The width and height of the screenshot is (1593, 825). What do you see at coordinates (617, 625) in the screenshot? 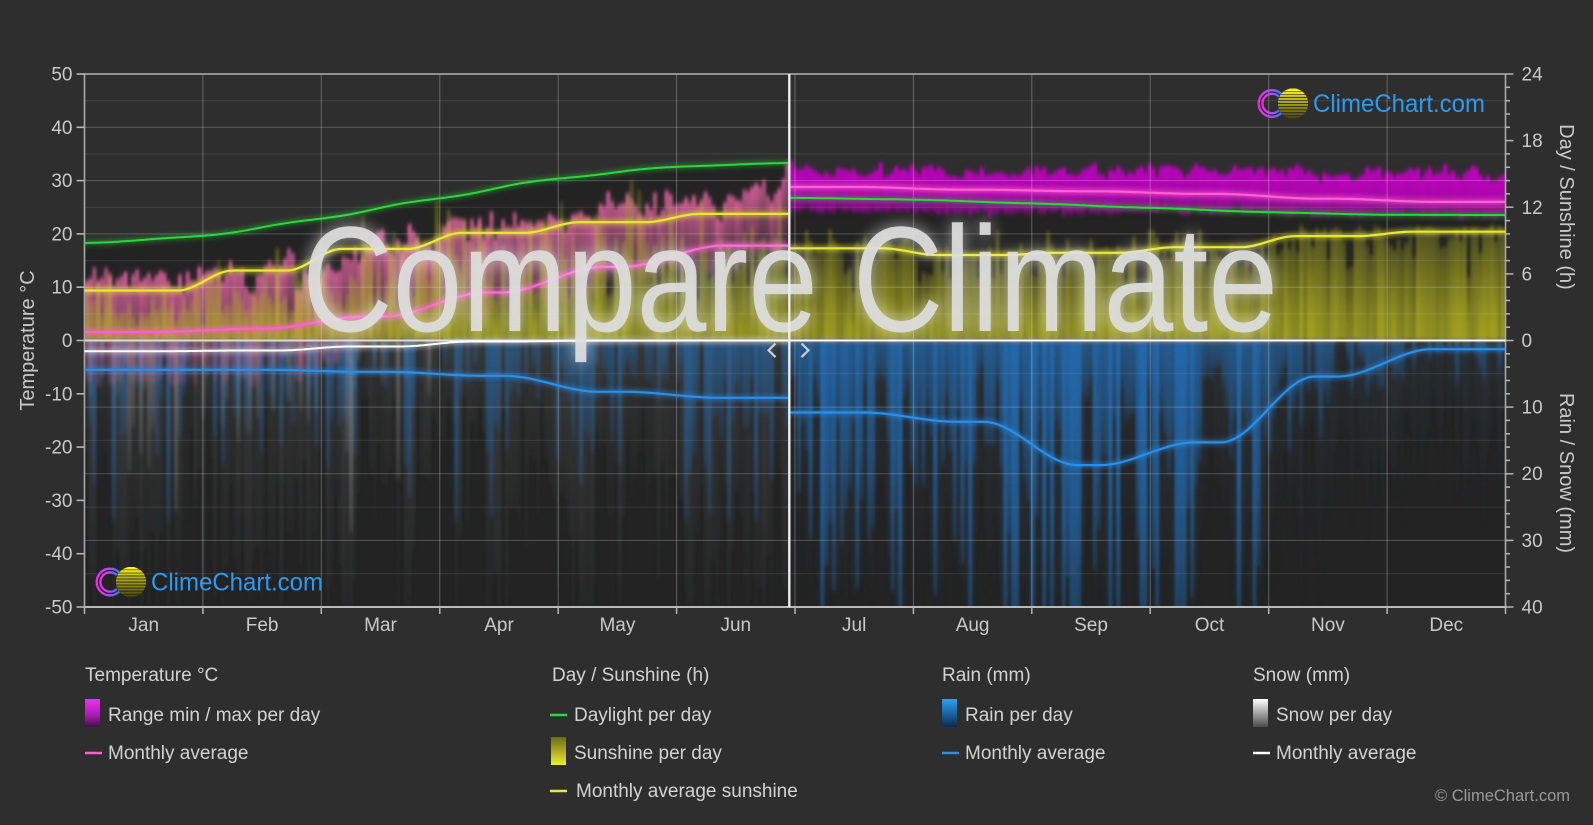
I see `svg-text: May` at bounding box center [617, 625].